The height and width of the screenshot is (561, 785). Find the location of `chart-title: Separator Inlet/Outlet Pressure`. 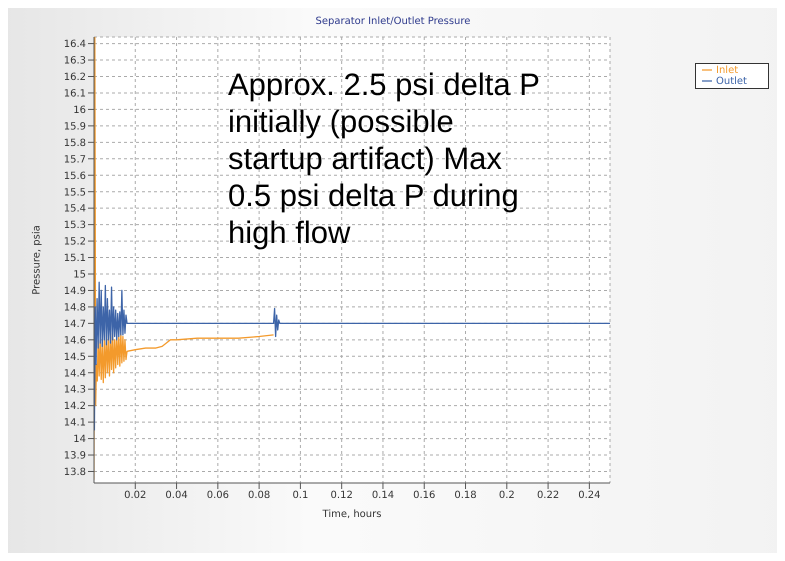

chart-title: Separator Inlet/Outlet Pressure is located at coordinates (393, 21).